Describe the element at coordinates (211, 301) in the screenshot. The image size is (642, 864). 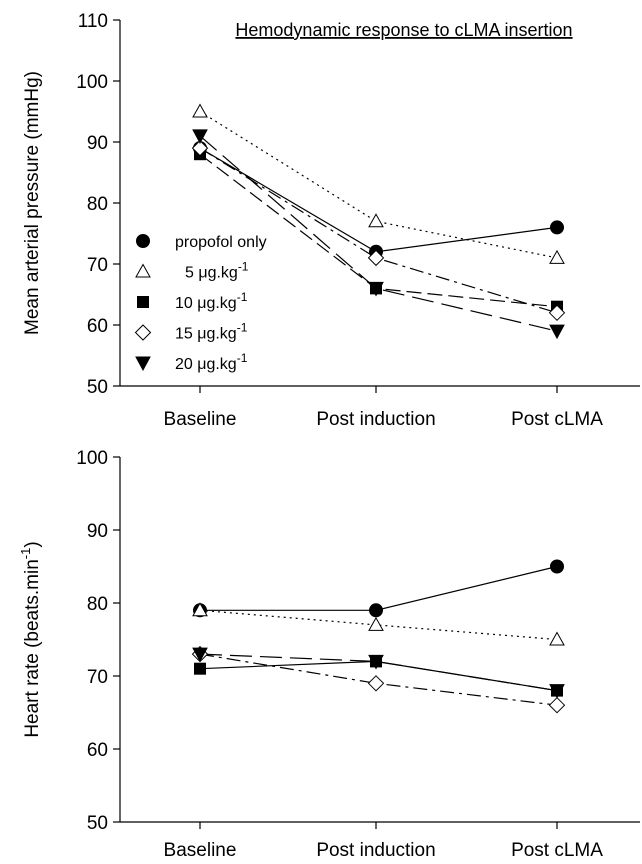
I see `legend-label-3: 10 μg.kg-1` at that location.